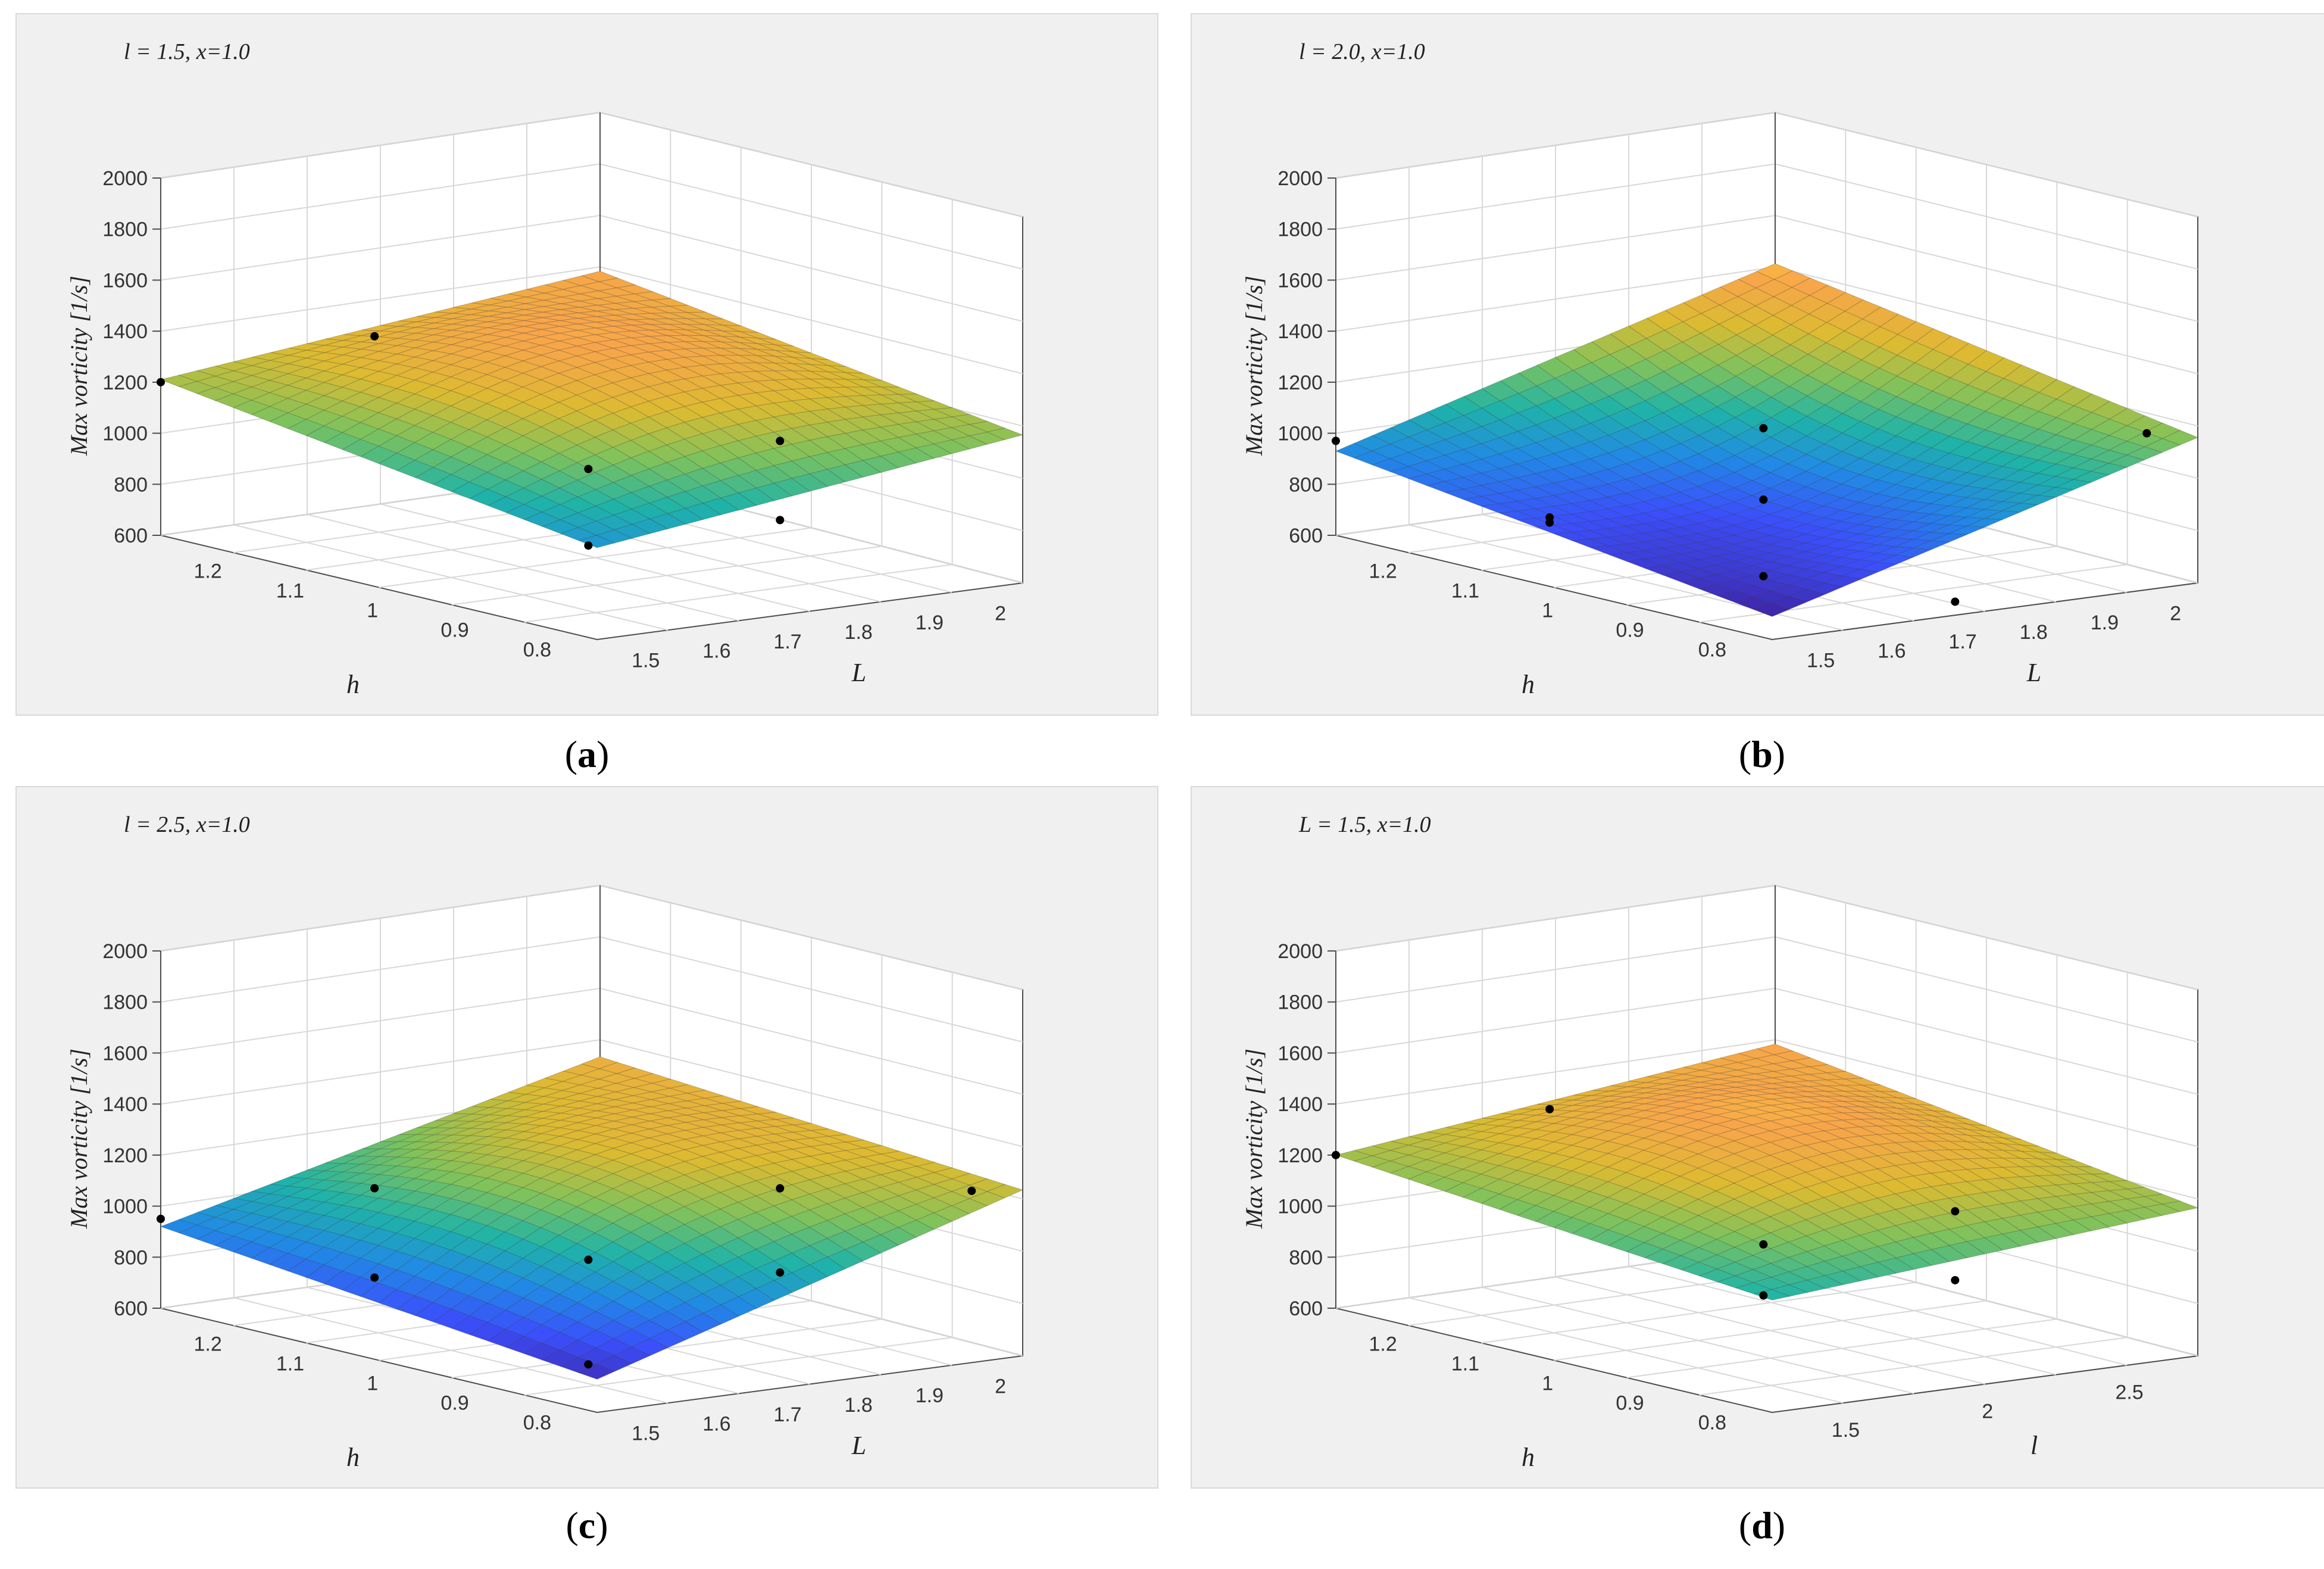  I want to click on L-axis-label: l, so click(2034, 1445).